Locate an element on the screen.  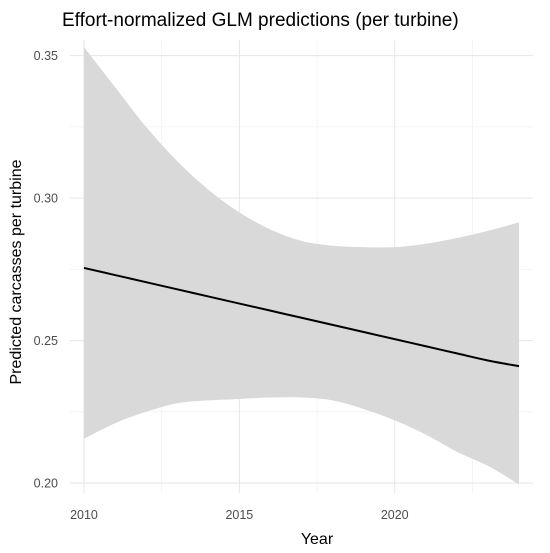
x-tick-label: 2010 is located at coordinates (84, 515).